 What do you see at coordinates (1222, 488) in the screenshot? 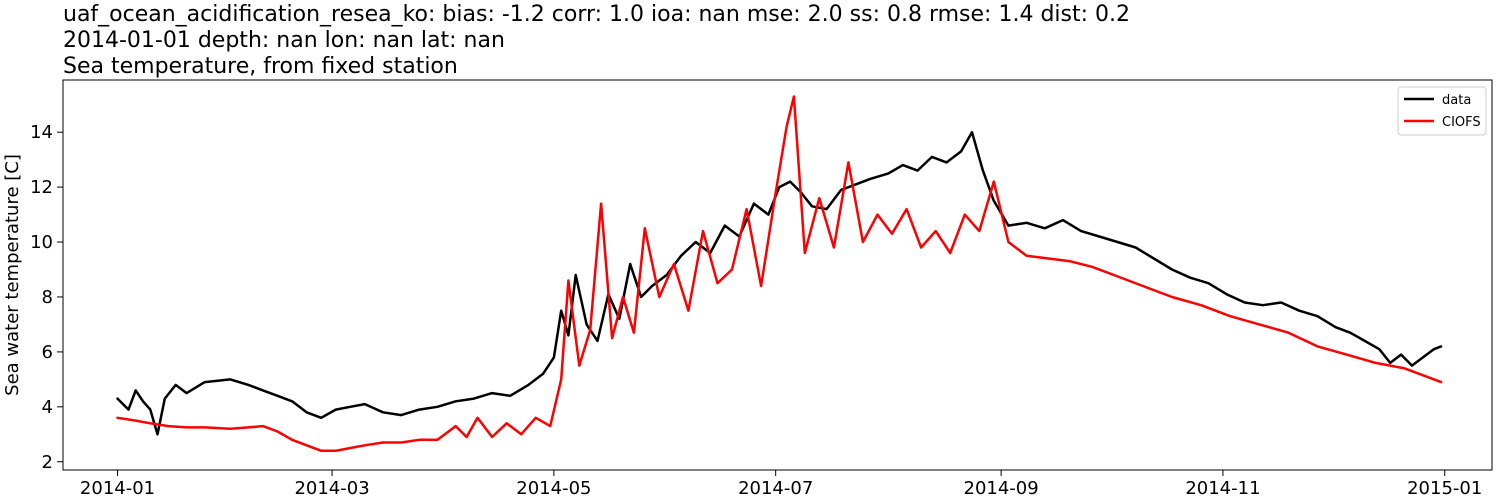
I see `x-tick-label: 2014-11` at bounding box center [1222, 488].